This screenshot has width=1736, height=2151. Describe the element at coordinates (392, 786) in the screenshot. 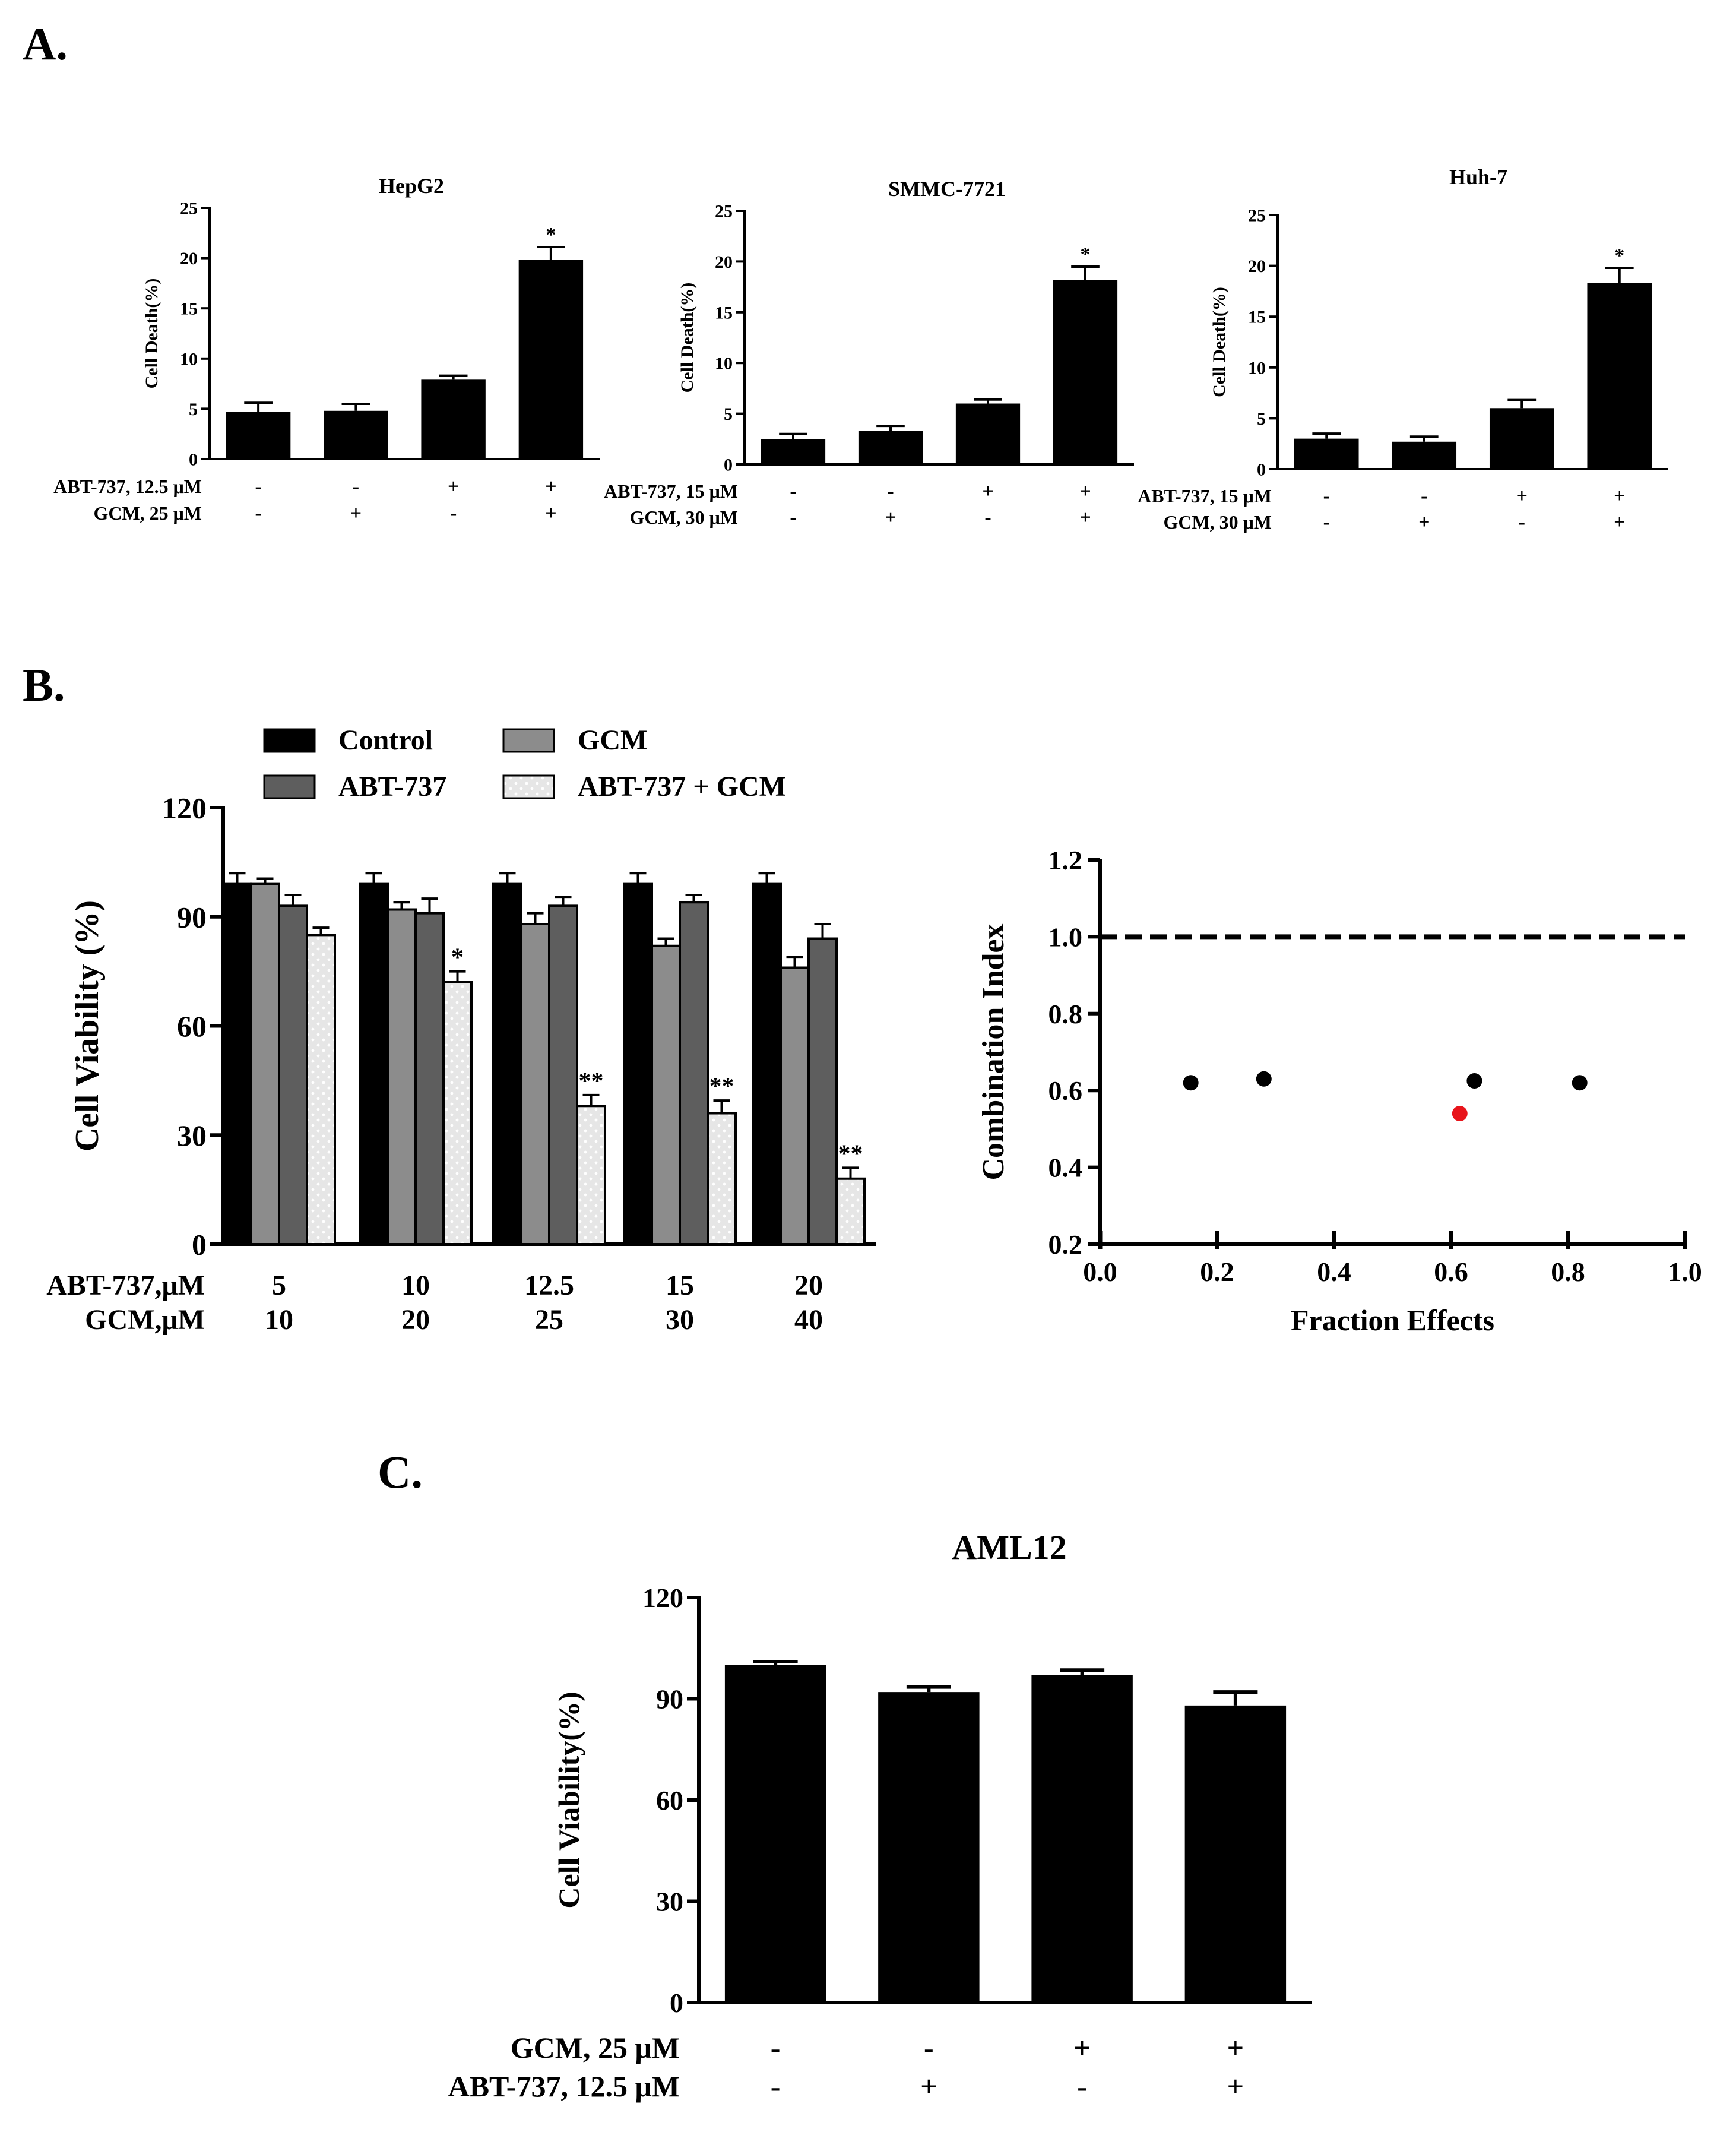

I see `legend-label: ABT-737` at that location.